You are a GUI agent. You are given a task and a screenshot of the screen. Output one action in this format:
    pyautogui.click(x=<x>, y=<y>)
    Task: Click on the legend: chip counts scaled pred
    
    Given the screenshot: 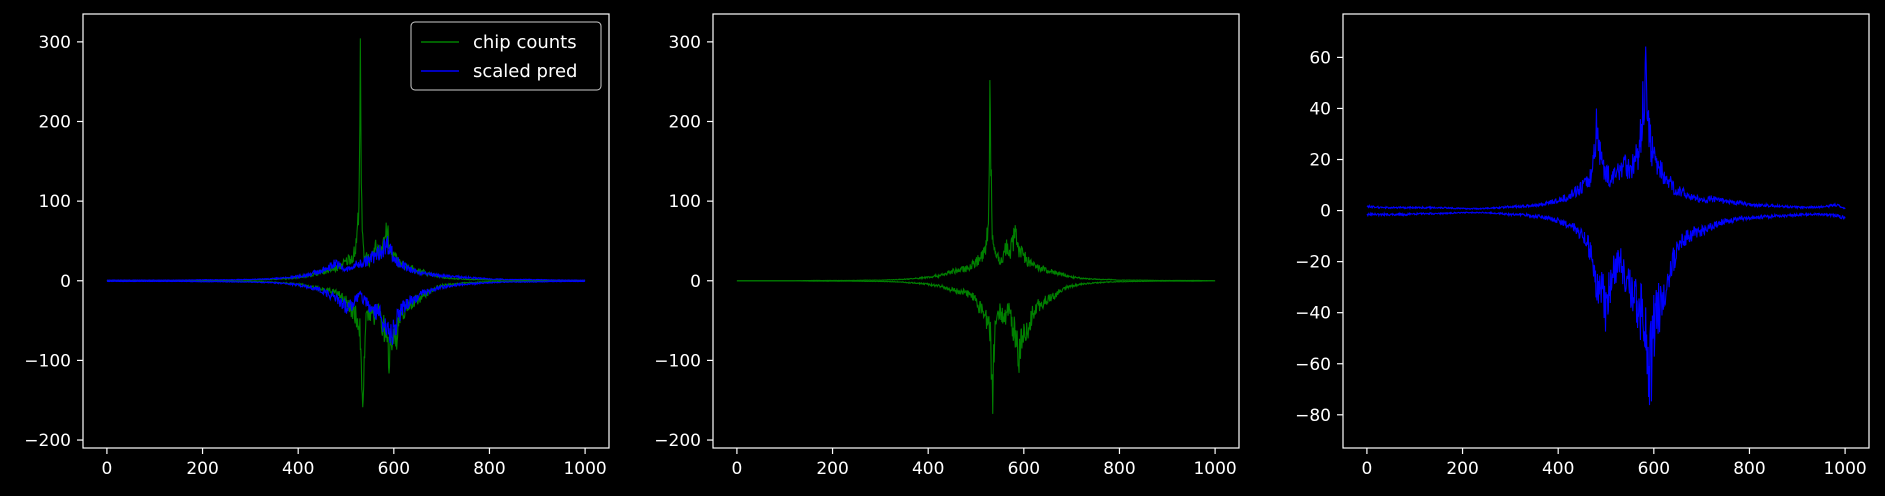 What is the action you would take?
    pyautogui.click(x=506, y=56)
    